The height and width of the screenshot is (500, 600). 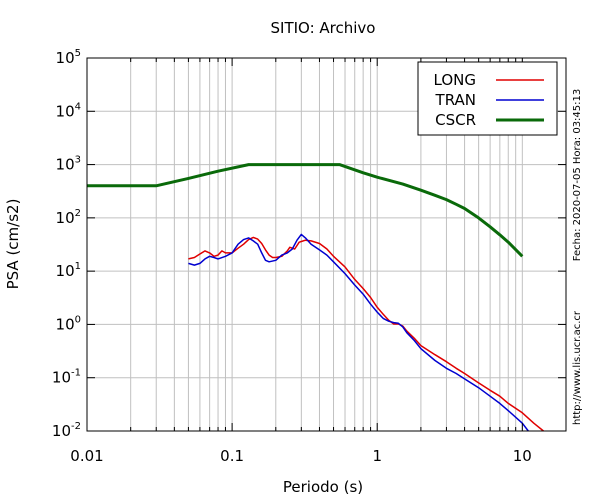 What do you see at coordinates (66, 244) in the screenshot?
I see `y-tick-labels: 10⁻² 10⁻¹ 10⁰ 10¹ 10² 10³ 10⁴ 10⁵` at bounding box center [66, 244].